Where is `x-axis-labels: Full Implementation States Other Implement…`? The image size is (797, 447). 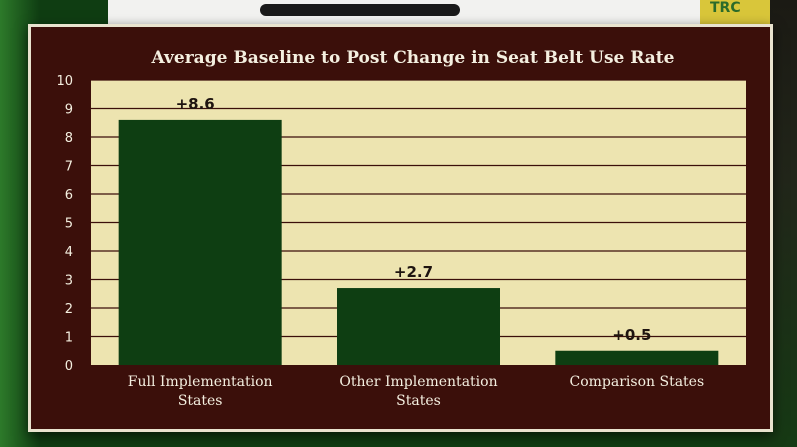 x-axis-labels: Full Implementation States Other Implement… is located at coordinates (416, 391).